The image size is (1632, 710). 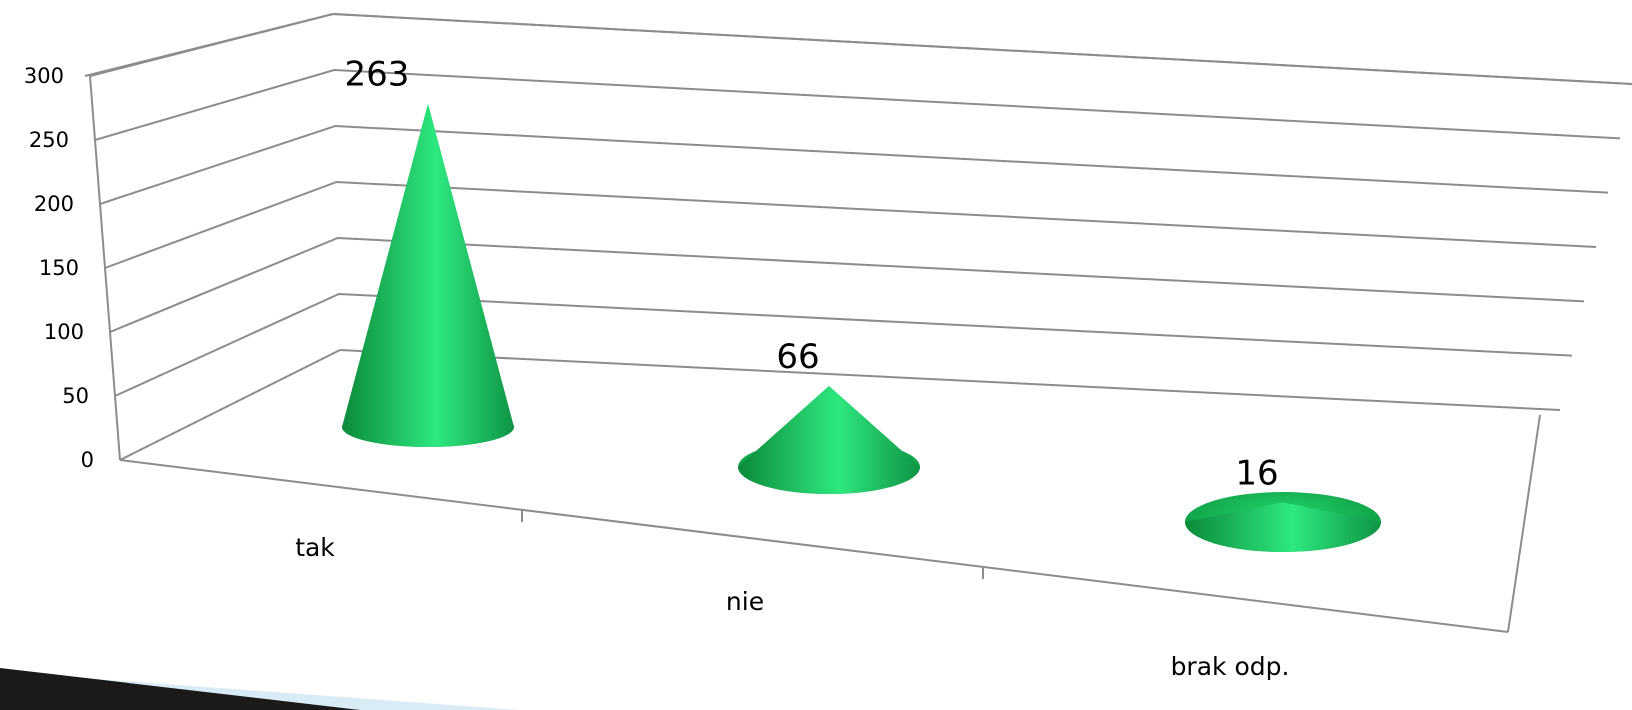 What do you see at coordinates (54, 204) in the screenshot?
I see `y-tick-label: 200` at bounding box center [54, 204].